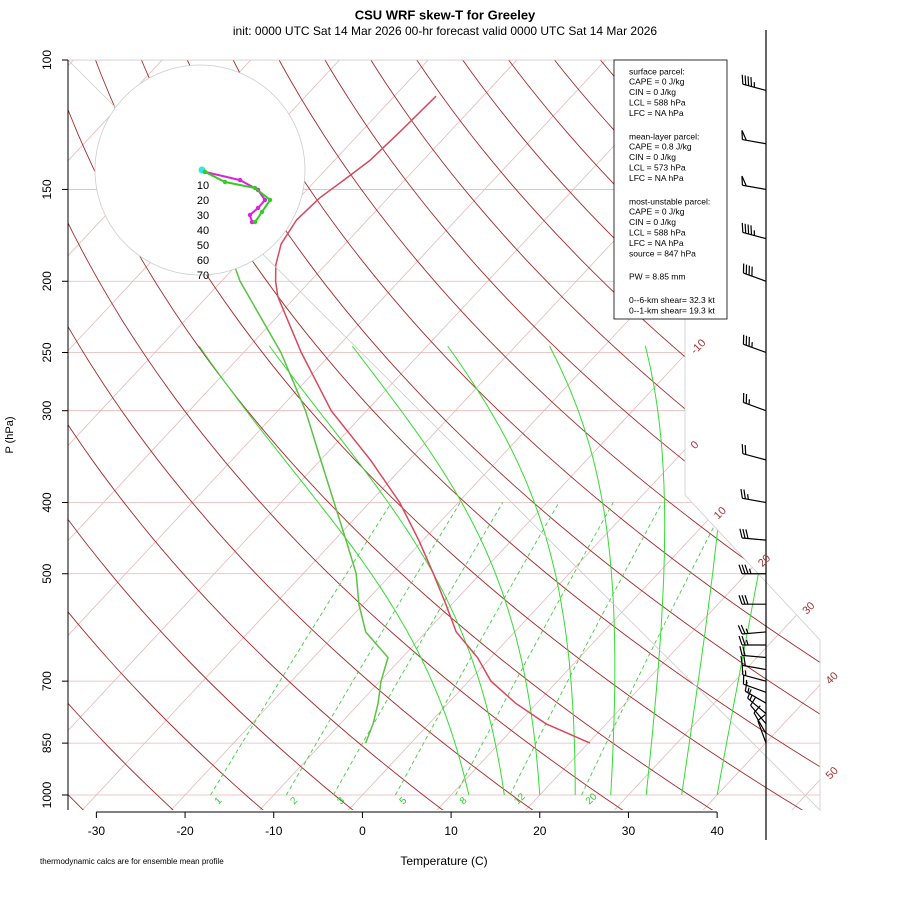 The image size is (900, 900). Describe the element at coordinates (47, 189) in the screenshot. I see `y-tick-label: 150` at that location.